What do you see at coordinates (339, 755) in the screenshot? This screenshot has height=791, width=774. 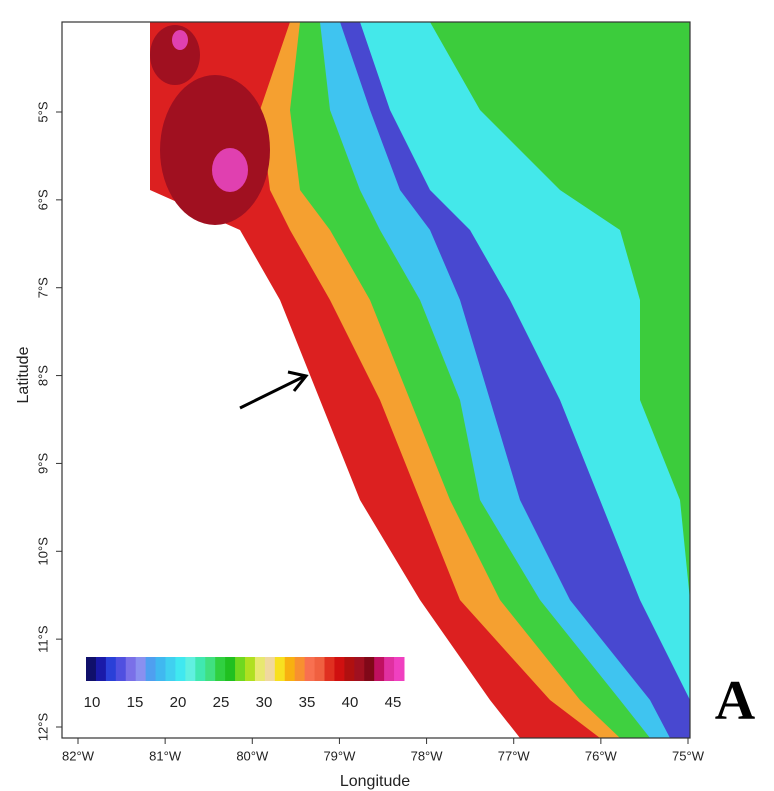 I see `x-tick-label: 79°W` at bounding box center [339, 755].